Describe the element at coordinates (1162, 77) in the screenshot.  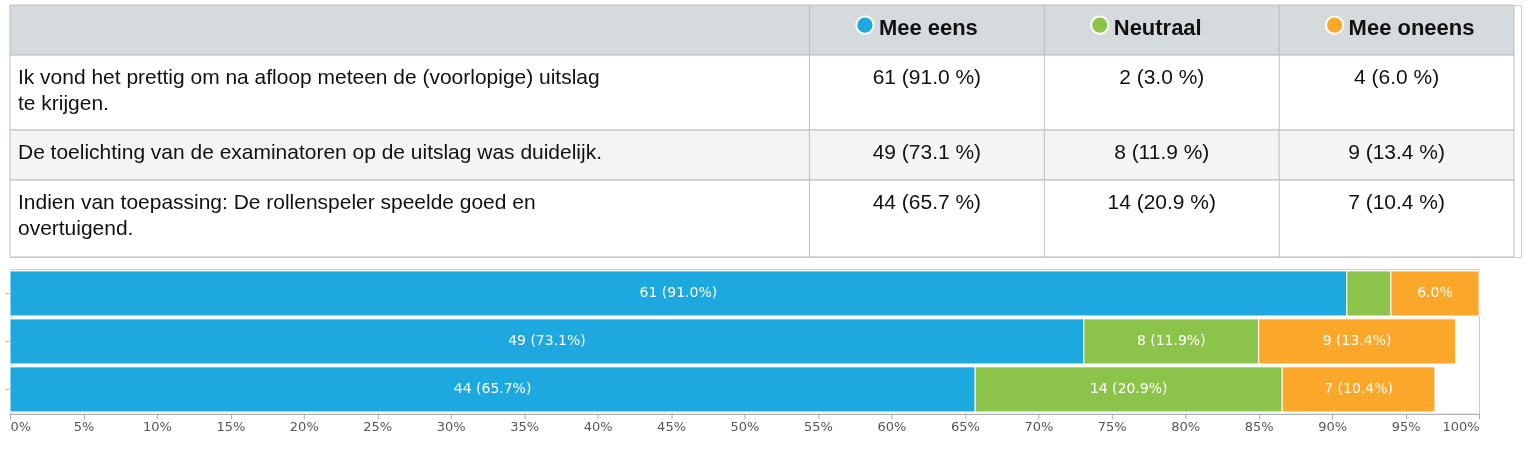
I see `text: 2 (3.0 %)` at that location.